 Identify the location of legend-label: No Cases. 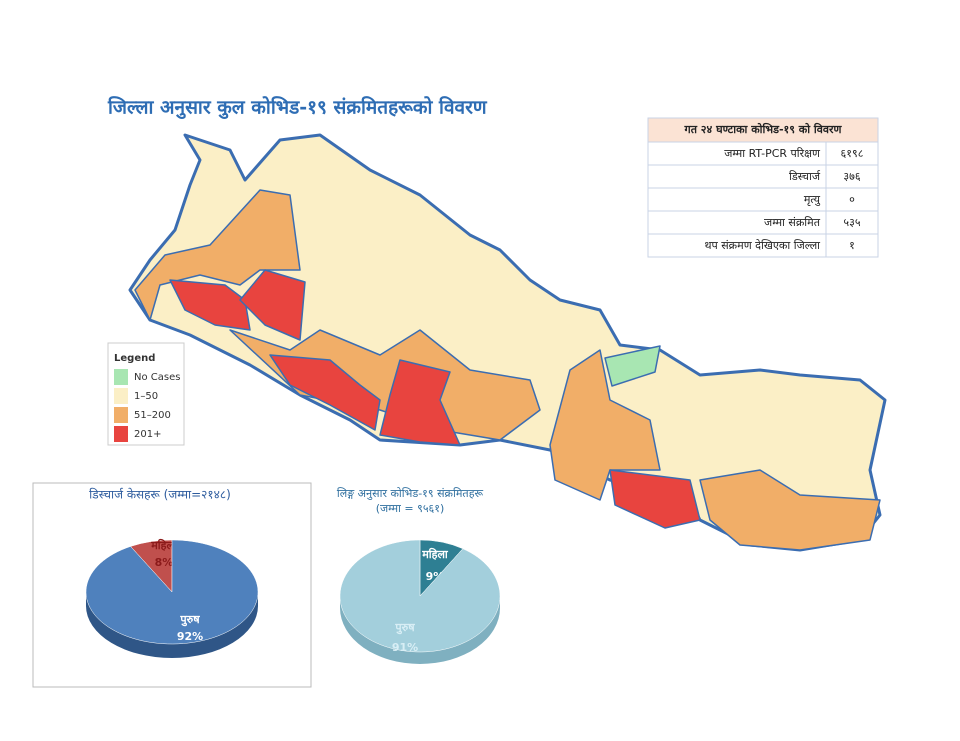
(157, 377).